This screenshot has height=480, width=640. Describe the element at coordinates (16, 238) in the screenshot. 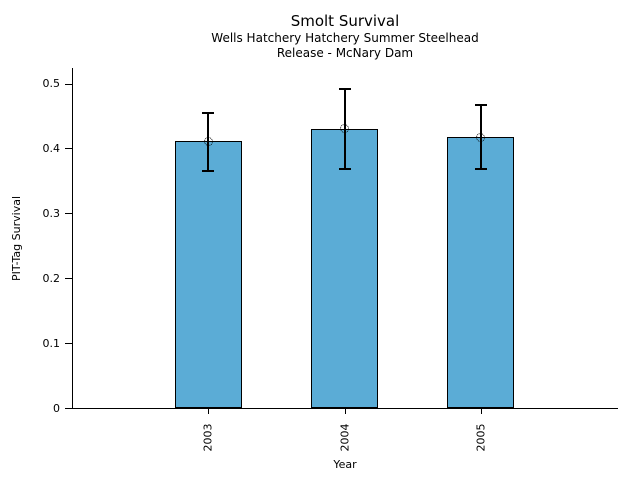

I see `y-axis-label-wrap: PIT-Tag Survival` at that location.